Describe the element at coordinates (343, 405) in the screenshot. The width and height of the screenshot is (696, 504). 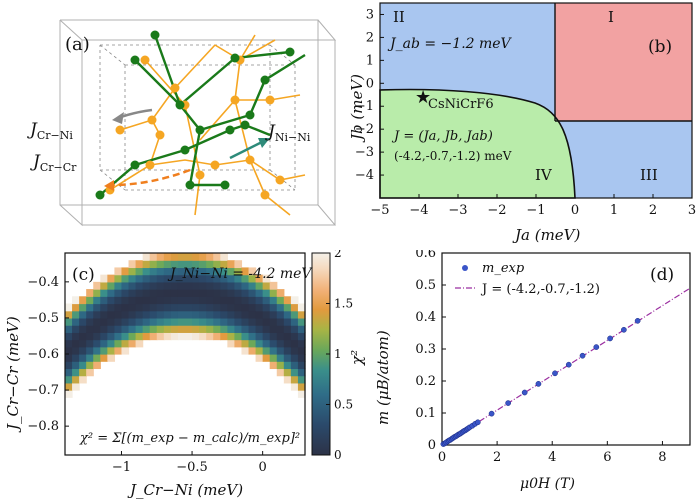
I see `colorbar-tick-label: 0.5` at that location.